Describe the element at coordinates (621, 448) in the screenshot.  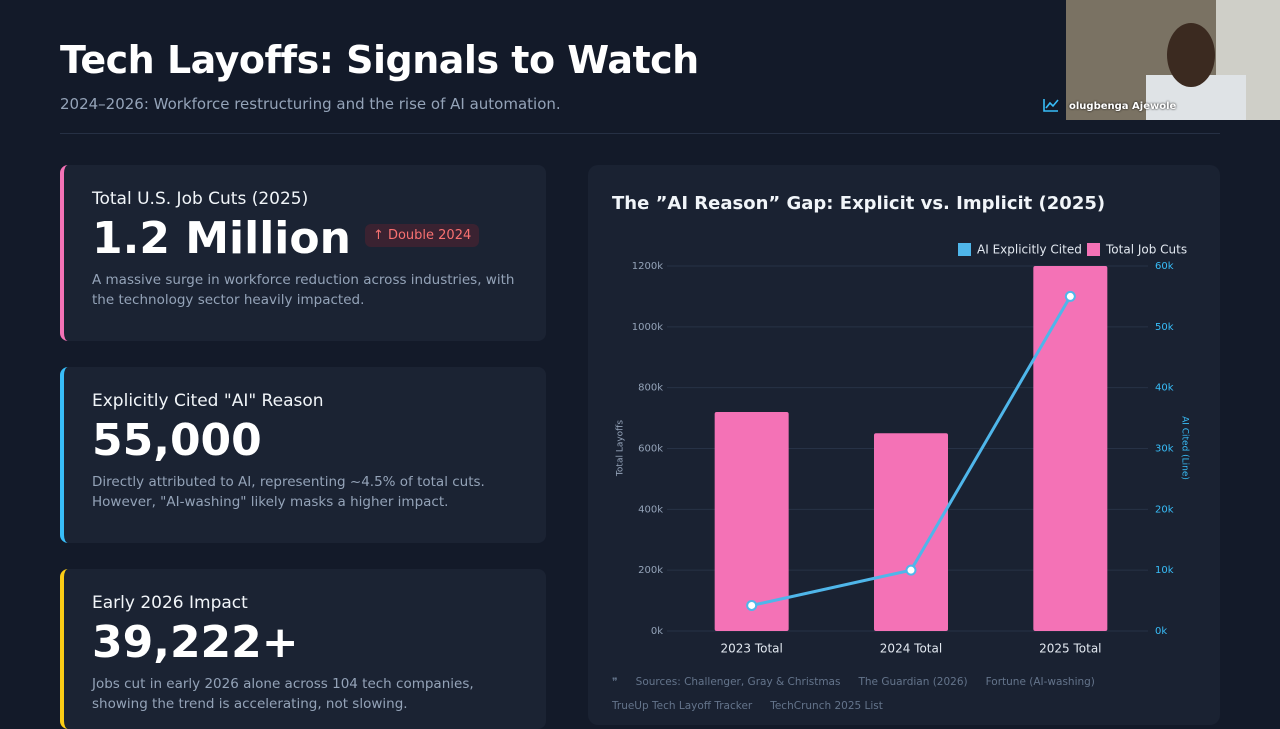
I see `y-axis-label: Total Layoffs` at that location.